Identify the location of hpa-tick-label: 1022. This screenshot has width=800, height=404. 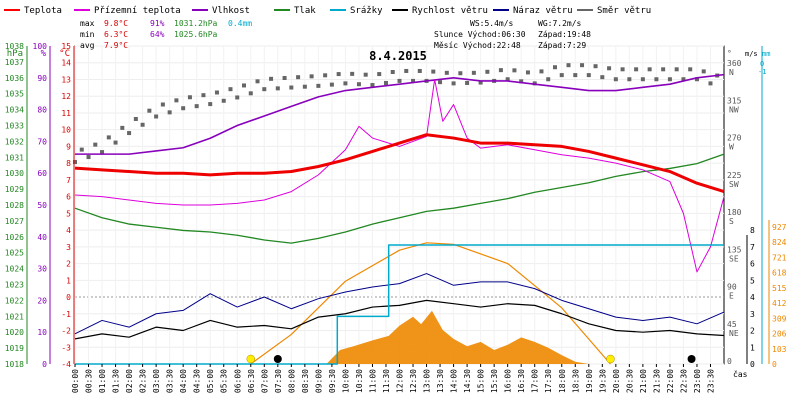
(14, 300).